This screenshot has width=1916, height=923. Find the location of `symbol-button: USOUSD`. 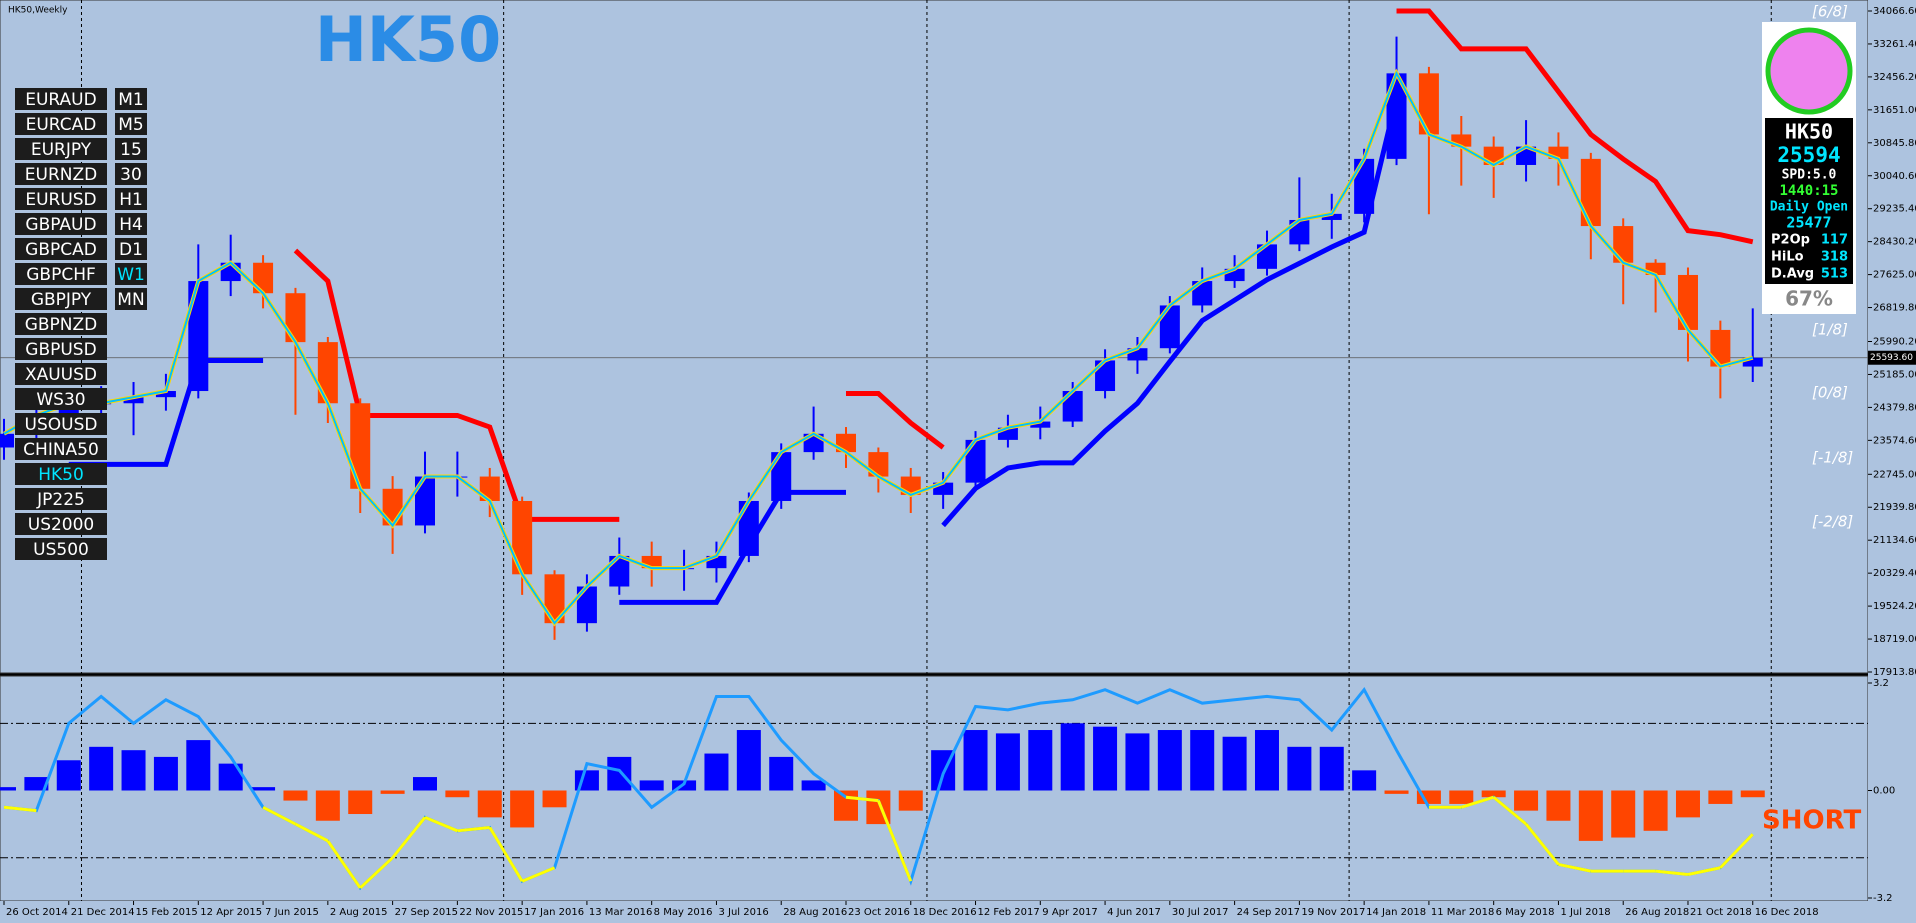

symbol-button: USOUSD is located at coordinates (61, 424).